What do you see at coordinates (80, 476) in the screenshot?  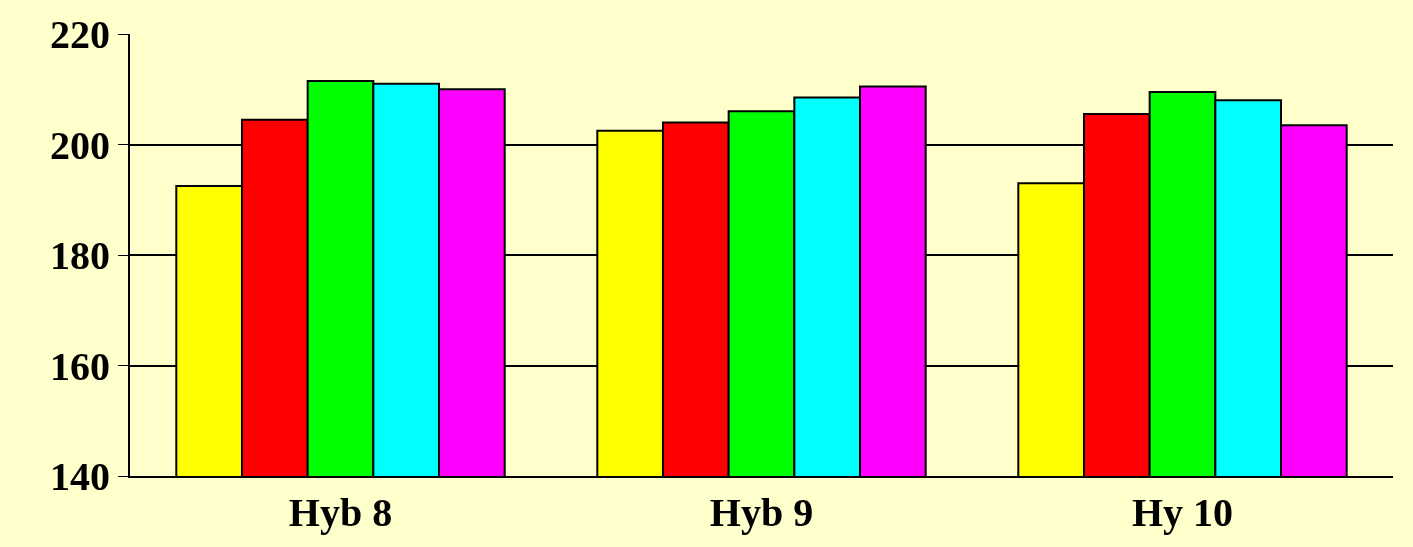 I see `y-tick-label: 140` at bounding box center [80, 476].